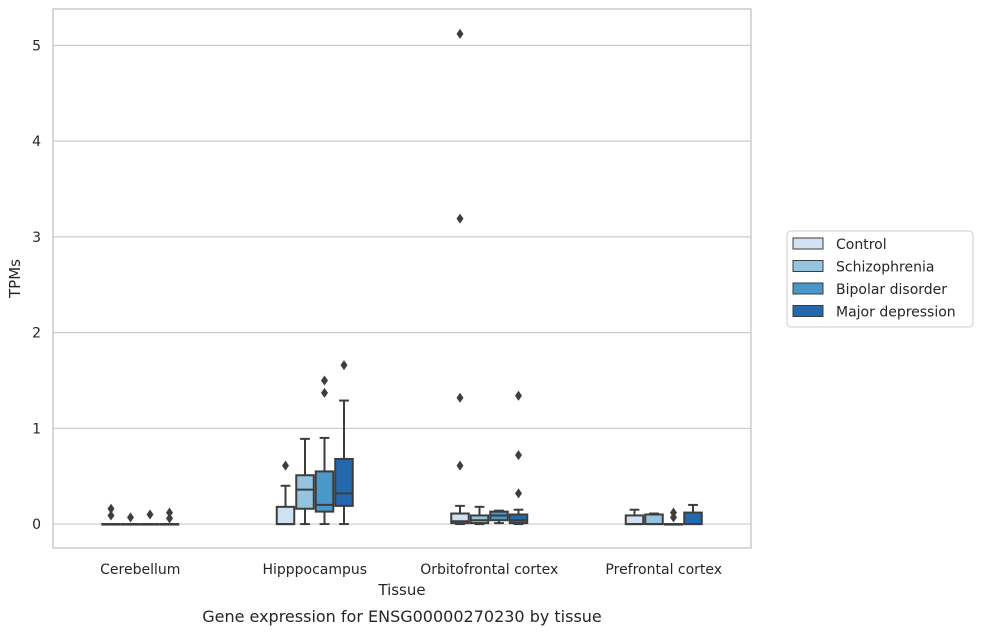 This screenshot has height=634, width=983. I want to click on x-tick-label: Cerebellum, so click(140, 570).